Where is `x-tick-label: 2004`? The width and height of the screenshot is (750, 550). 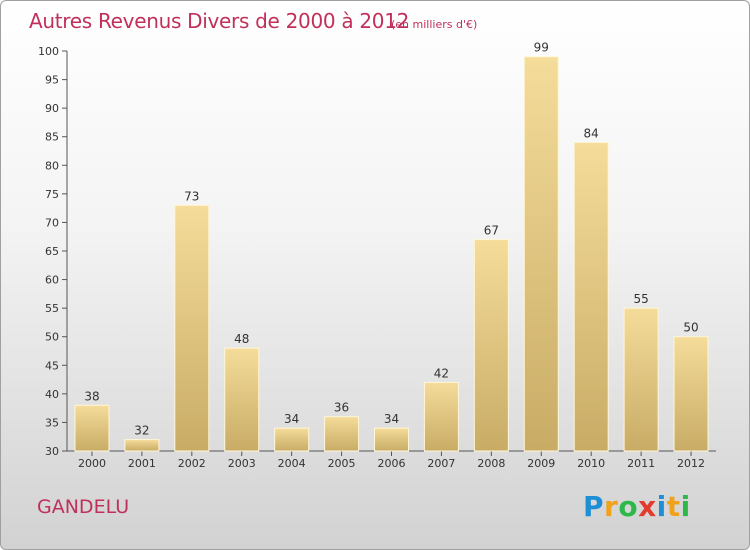
x-tick-label: 2004 is located at coordinates (292, 463).